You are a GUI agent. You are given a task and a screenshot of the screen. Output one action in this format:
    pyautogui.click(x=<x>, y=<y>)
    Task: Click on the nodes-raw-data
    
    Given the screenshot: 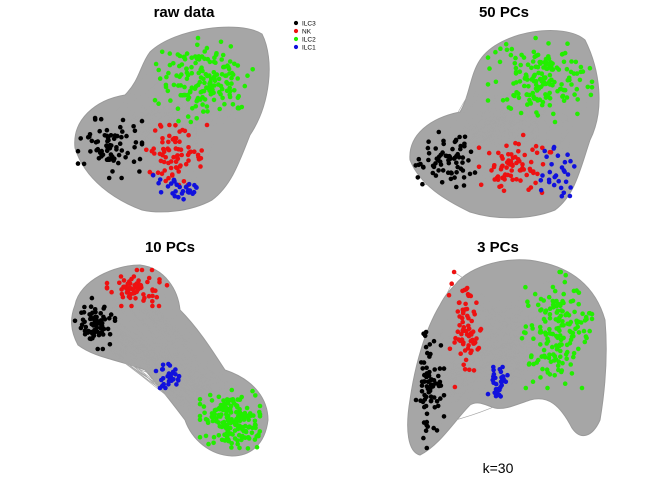 What is the action you would take?
    pyautogui.click(x=165, y=118)
    